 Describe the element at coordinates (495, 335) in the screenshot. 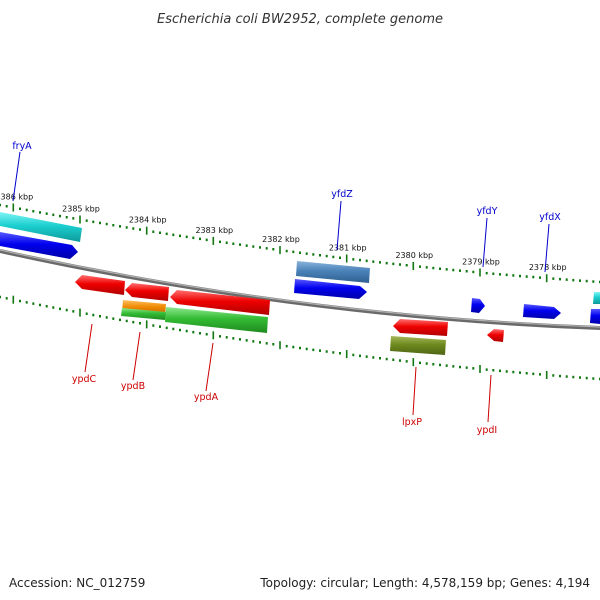

I see `gene-arrow-ypdI` at that location.